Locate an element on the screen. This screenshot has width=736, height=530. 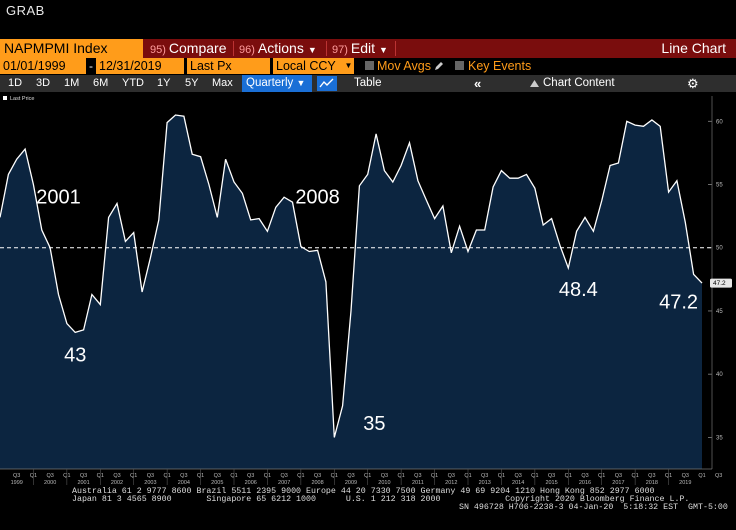
year-tick-label: 2017 is located at coordinates (618, 483).